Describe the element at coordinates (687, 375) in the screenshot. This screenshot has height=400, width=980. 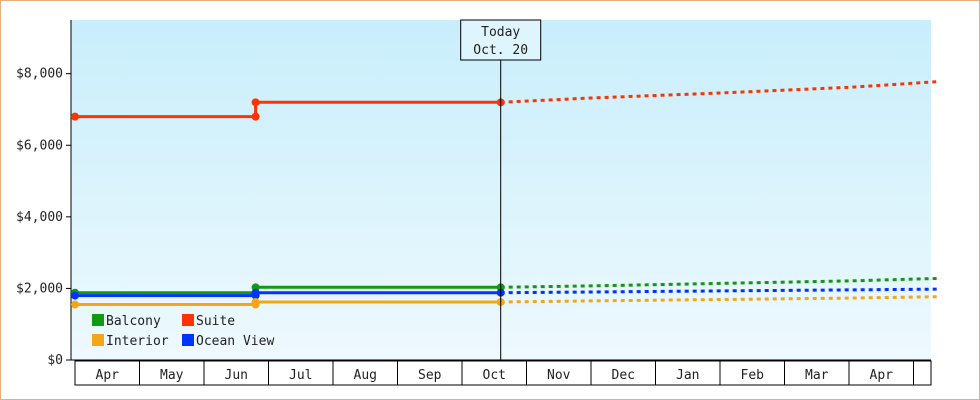
I see `x-tick-label: Jan` at that location.